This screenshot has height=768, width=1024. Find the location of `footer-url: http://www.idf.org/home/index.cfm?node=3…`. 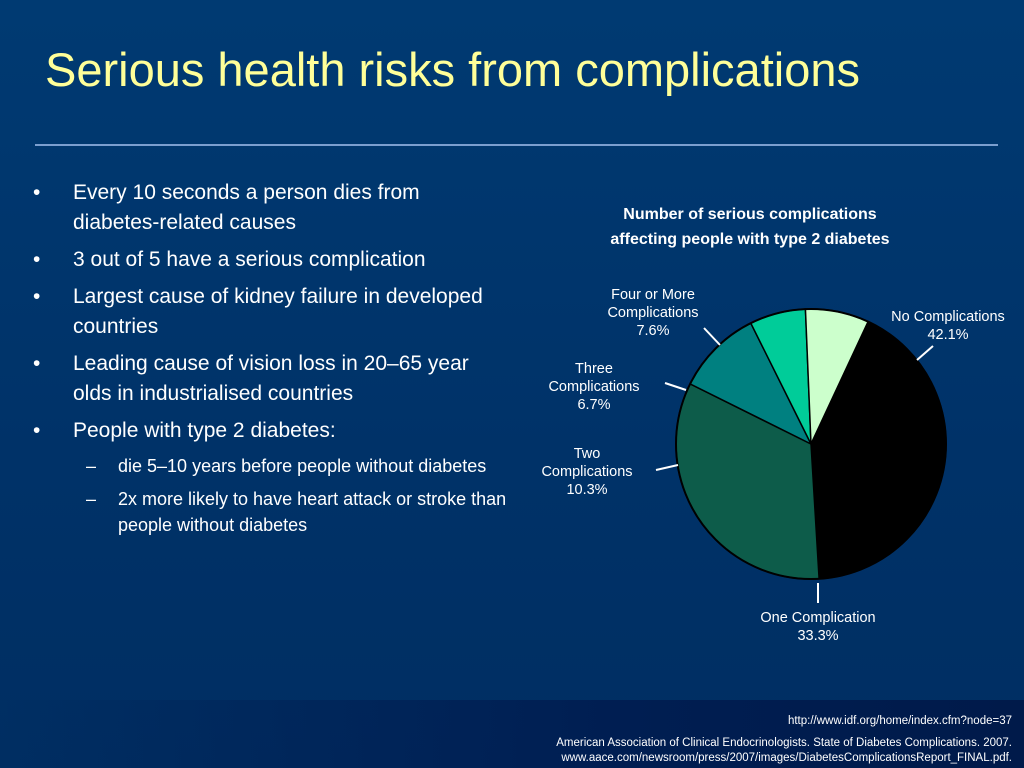

footer-url: http://www.idf.org/home/index.cfm?node=3… is located at coordinates (899, 721).